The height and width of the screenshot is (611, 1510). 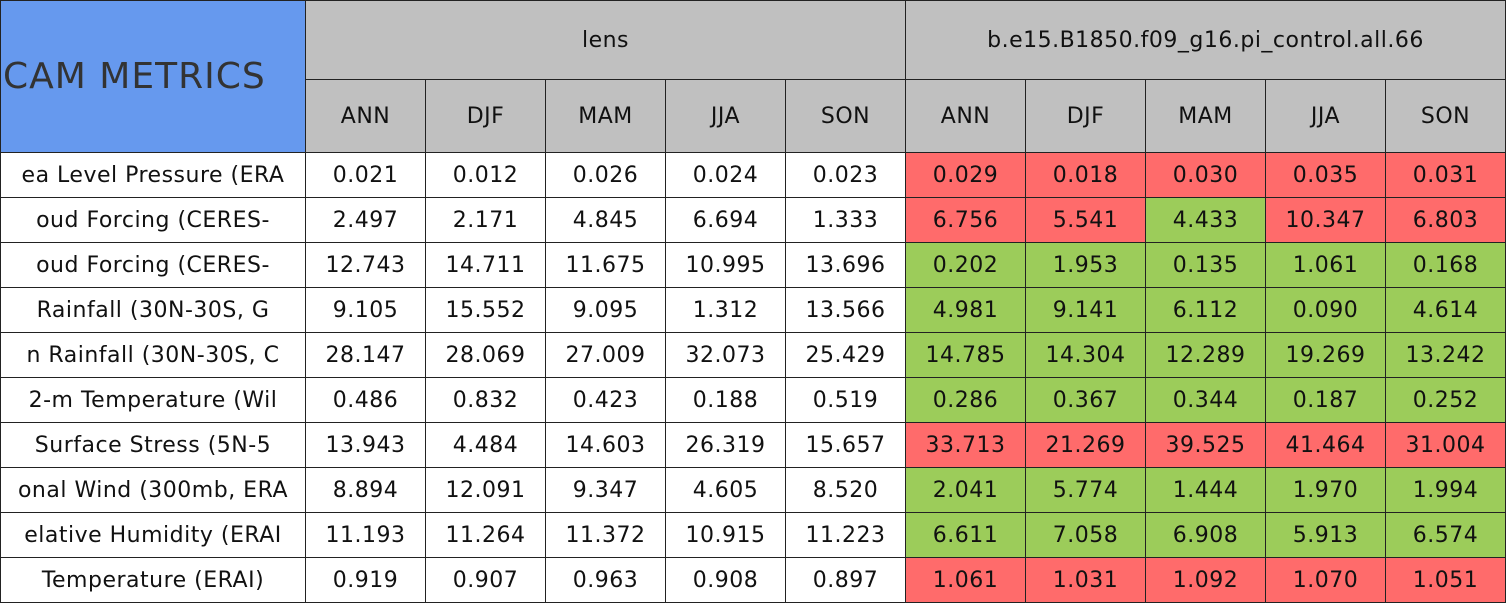 What do you see at coordinates (1206, 355) in the screenshot?
I see `value-cell: 12.289` at bounding box center [1206, 355].